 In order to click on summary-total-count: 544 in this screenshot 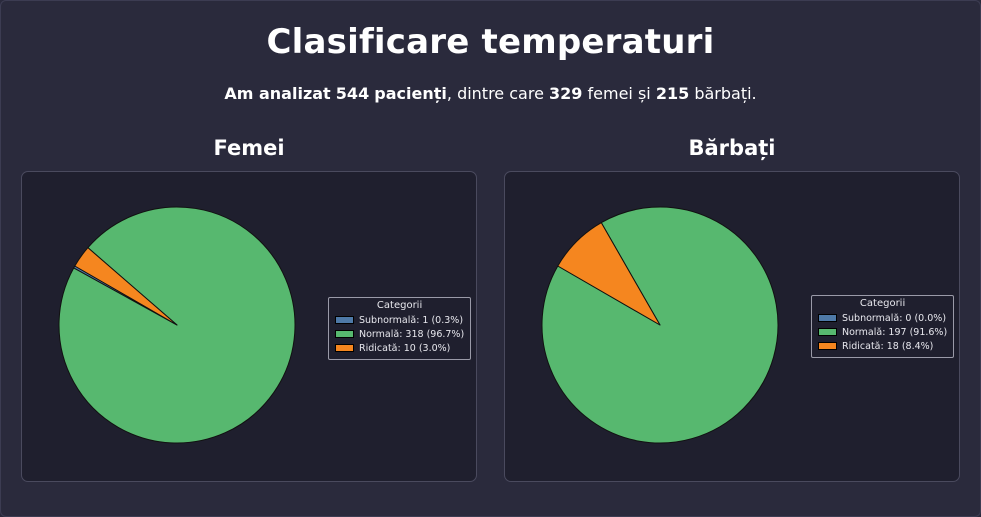, I will do `click(352, 93)`.